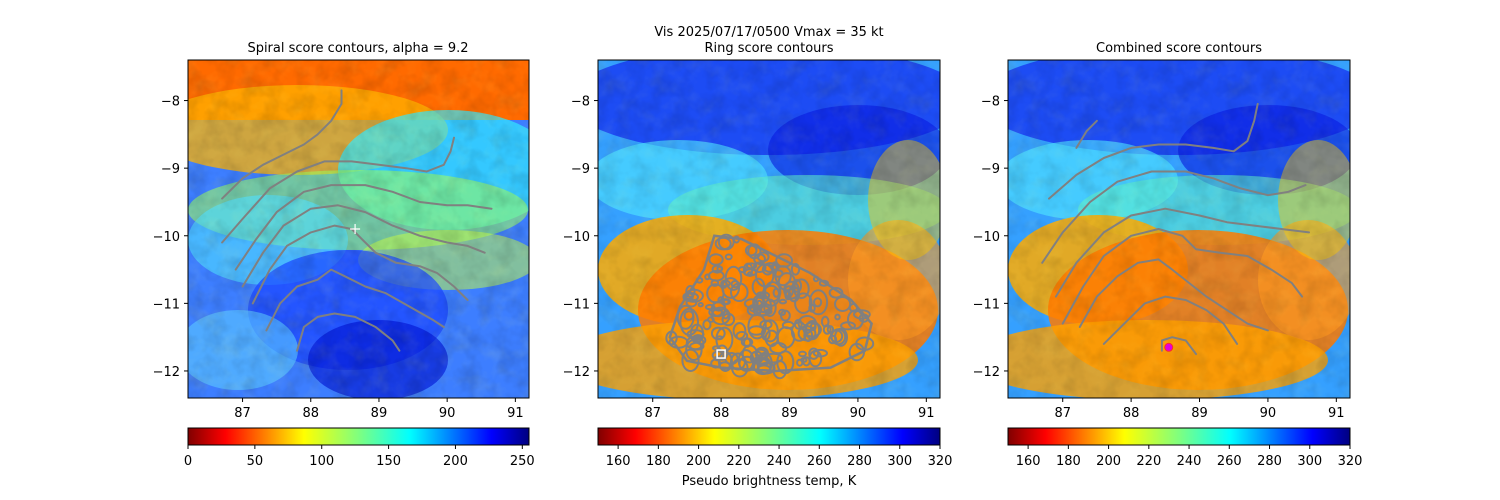 The height and width of the screenshot is (500, 1500). Describe the element at coordinates (990, 102) in the screenshot. I see `y-tick-label: −8` at that location.